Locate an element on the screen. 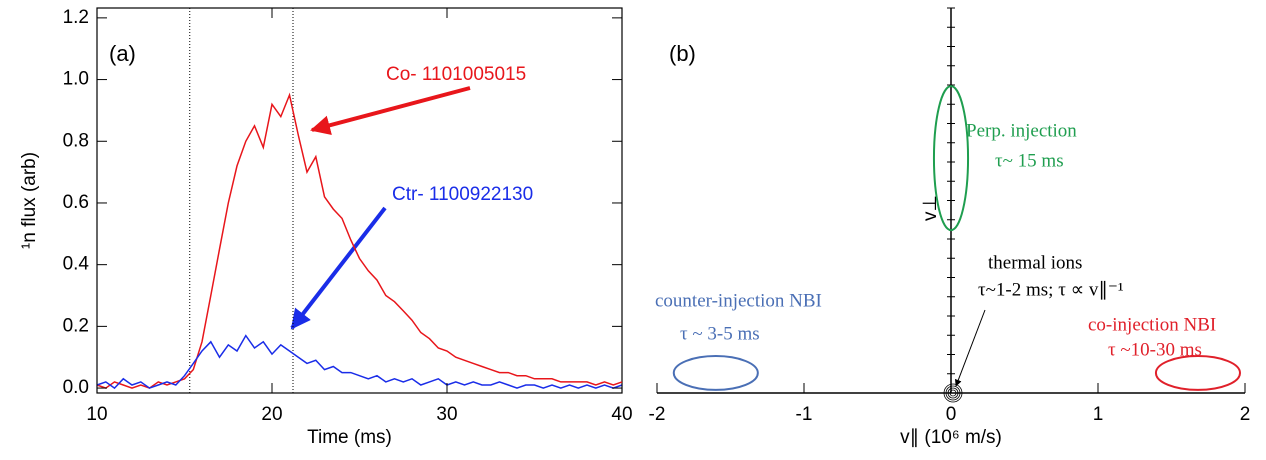  panel-label: (a) is located at coordinates (122, 53).